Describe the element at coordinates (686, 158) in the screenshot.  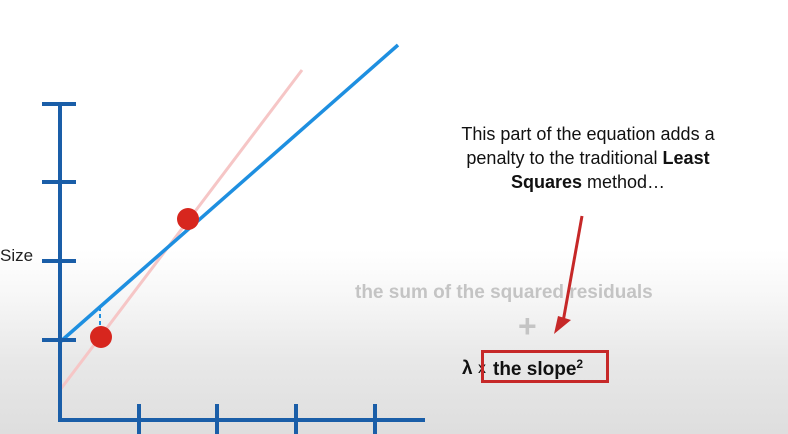
I see `callout-least: Least` at that location.